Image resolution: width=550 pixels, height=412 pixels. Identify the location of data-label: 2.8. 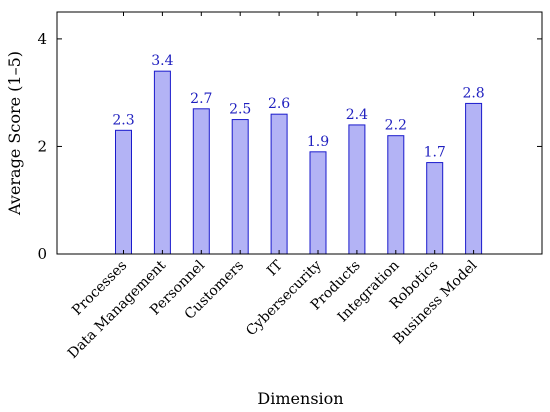
(473, 93).